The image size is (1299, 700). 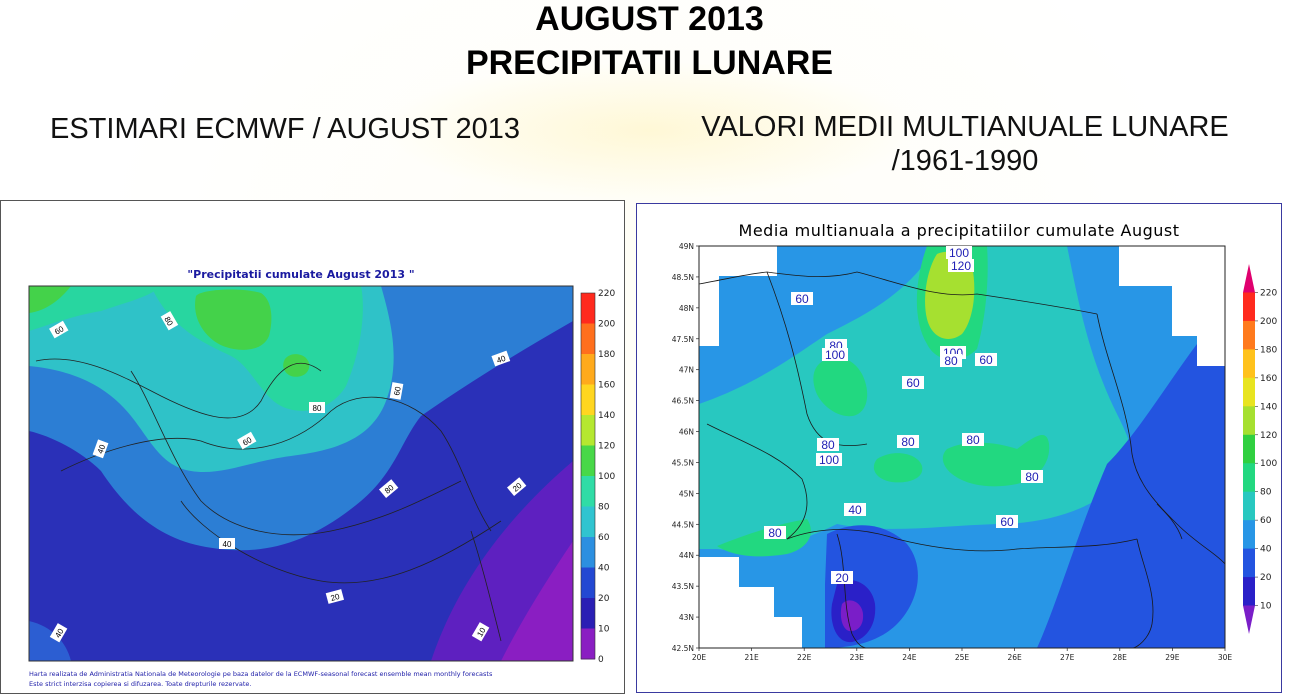 I want to click on right-panel-heading-line2: /1961-1990, so click(x=965, y=161).